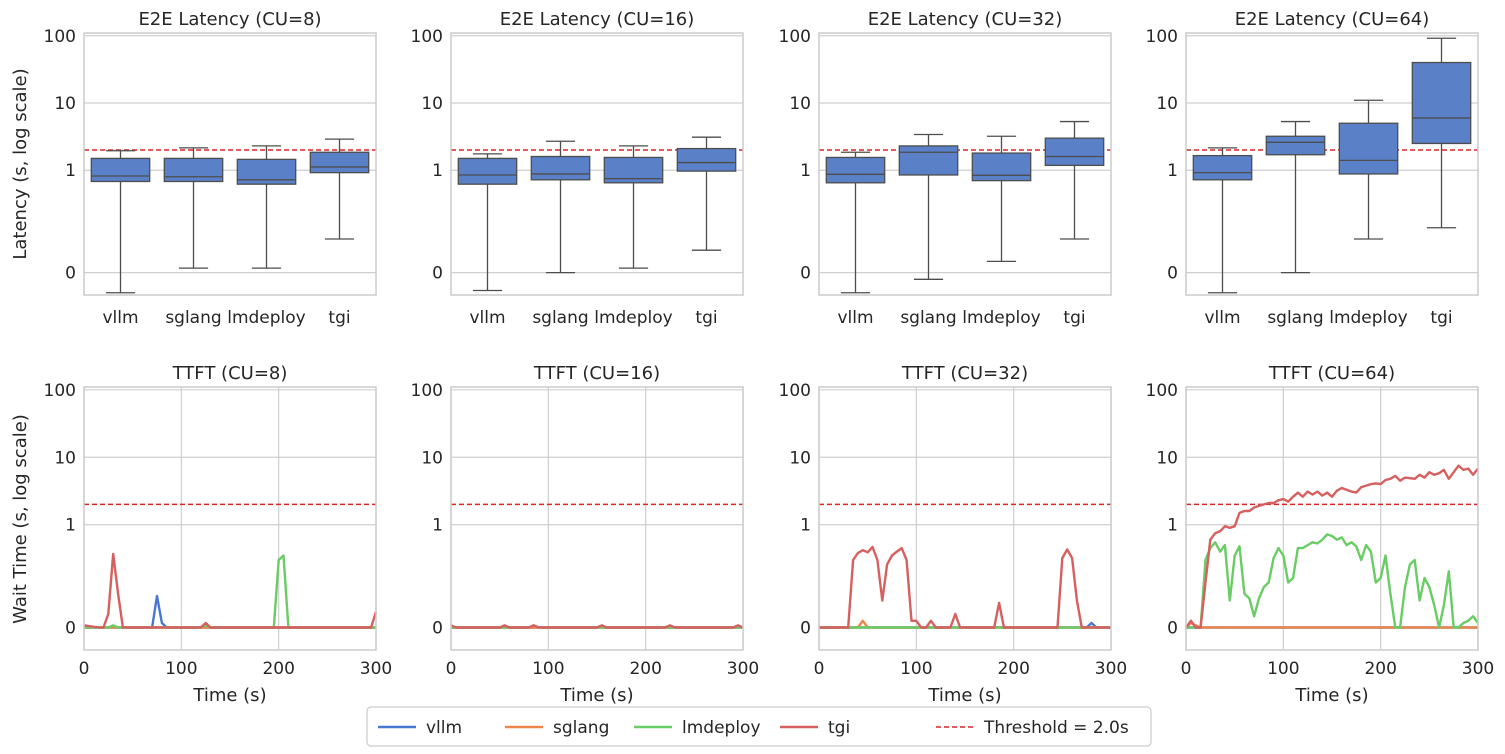 The width and height of the screenshot is (1505, 754). I want to click on legend-label-tgi: tgi, so click(839, 728).